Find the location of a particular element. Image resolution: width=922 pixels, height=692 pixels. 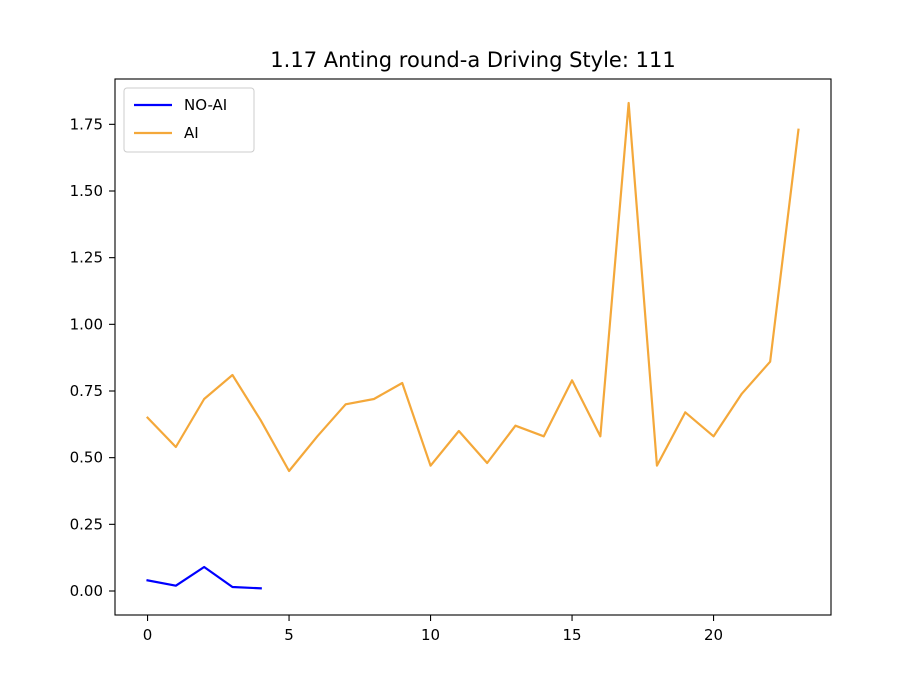

y-tick-label: 0.50 is located at coordinates (86, 458).